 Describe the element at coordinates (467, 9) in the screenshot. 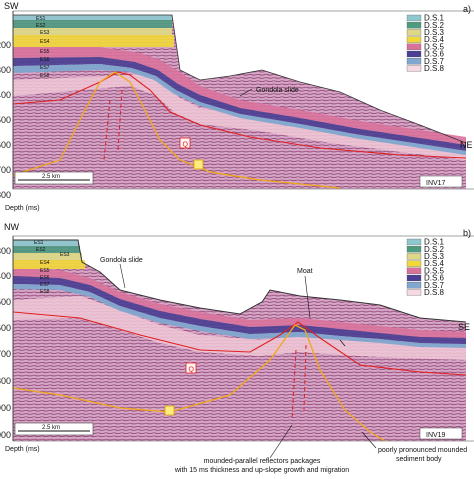

I see `panel-letter-a: a)` at that location.